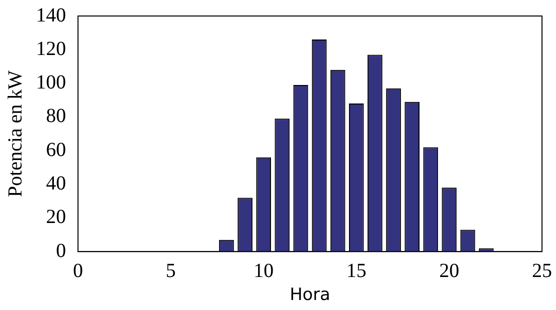 This screenshot has width=556, height=310. I want to click on x-axis-title: Hora, so click(310, 295).